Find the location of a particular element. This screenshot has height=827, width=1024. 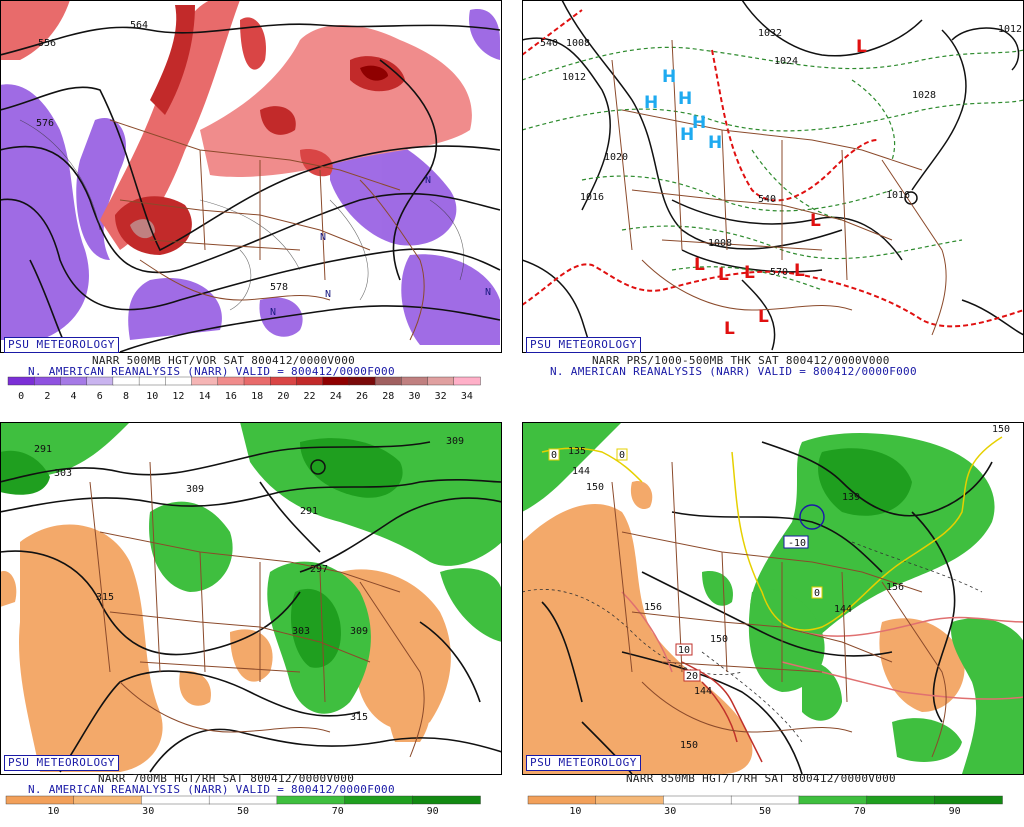

colorbar-tick-label: 32 is located at coordinates (441, 396).